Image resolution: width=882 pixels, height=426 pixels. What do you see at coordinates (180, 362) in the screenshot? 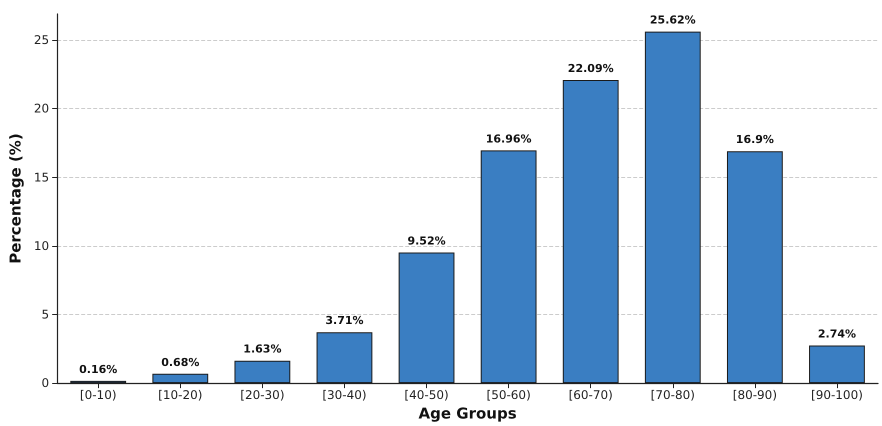
I see `data-label: 0.68%` at bounding box center [180, 362].